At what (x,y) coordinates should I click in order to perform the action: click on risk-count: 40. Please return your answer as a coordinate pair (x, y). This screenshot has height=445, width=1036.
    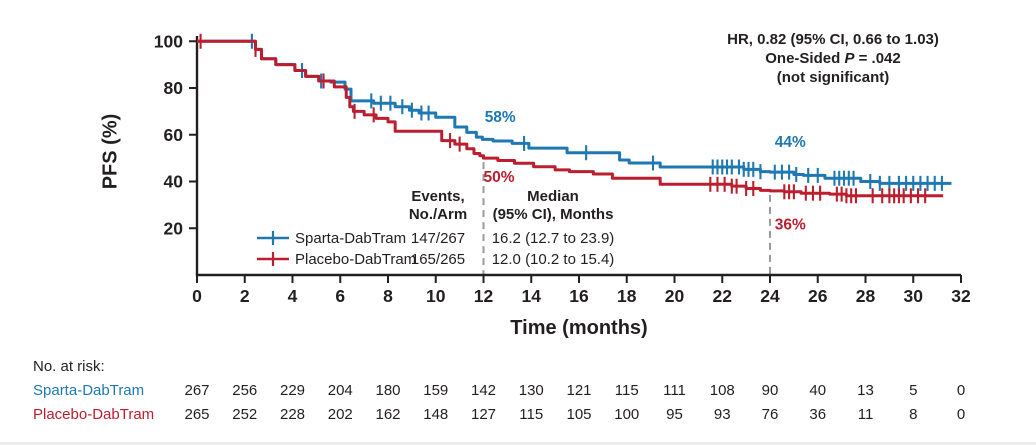
    Looking at the image, I should click on (818, 390).